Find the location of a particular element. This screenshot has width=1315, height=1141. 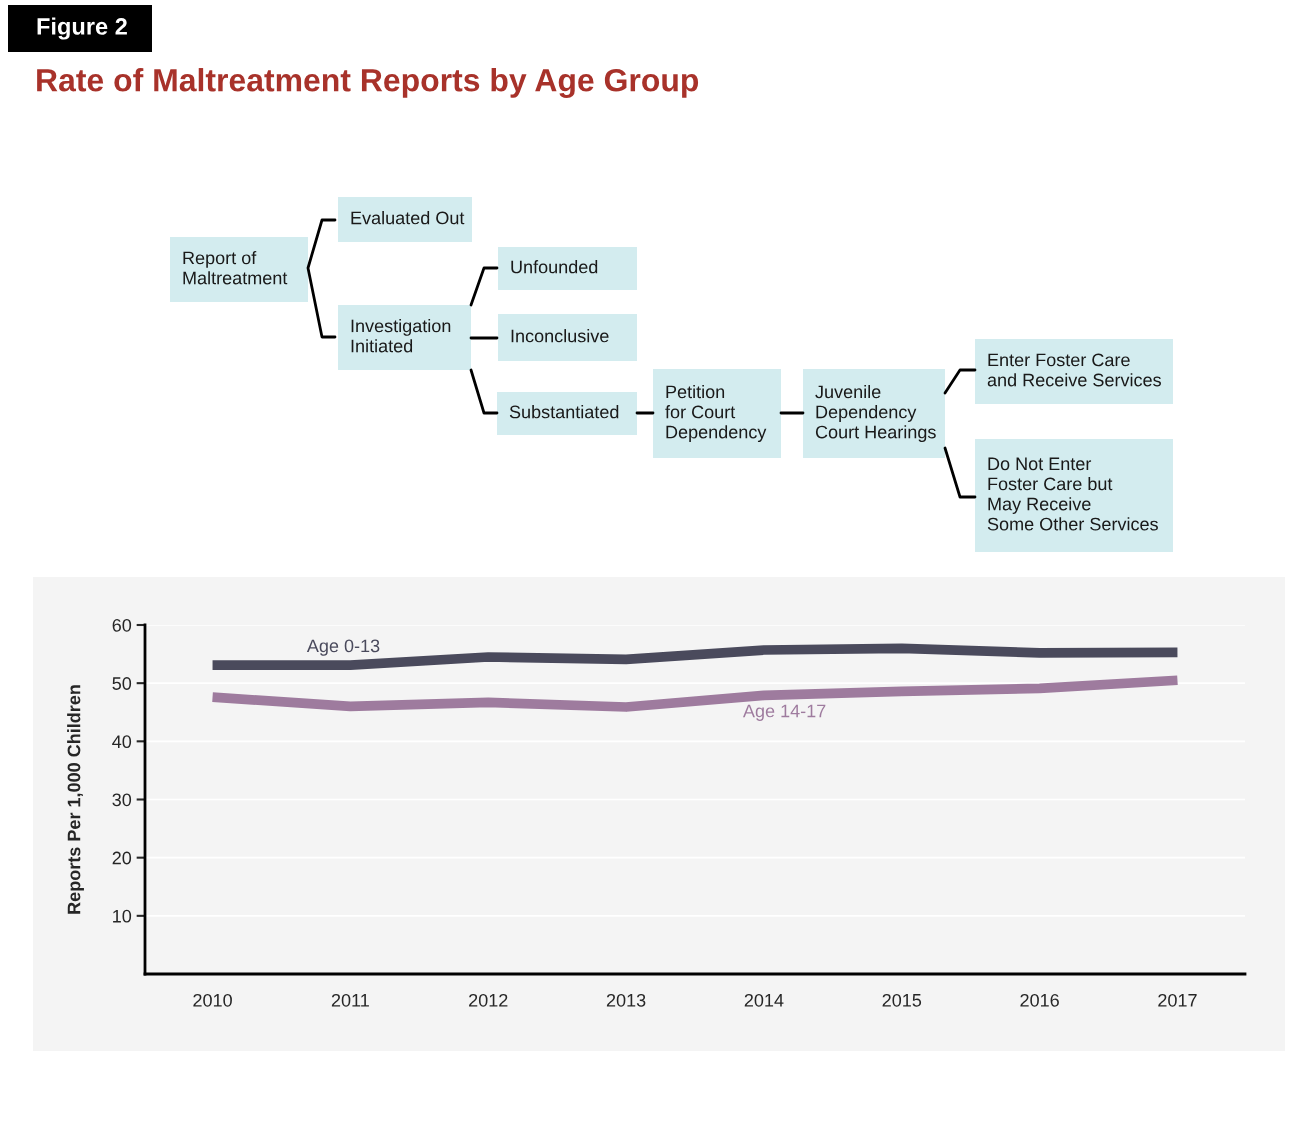

text: Enter Foster Care and Receive Services is located at coordinates (1074, 370).